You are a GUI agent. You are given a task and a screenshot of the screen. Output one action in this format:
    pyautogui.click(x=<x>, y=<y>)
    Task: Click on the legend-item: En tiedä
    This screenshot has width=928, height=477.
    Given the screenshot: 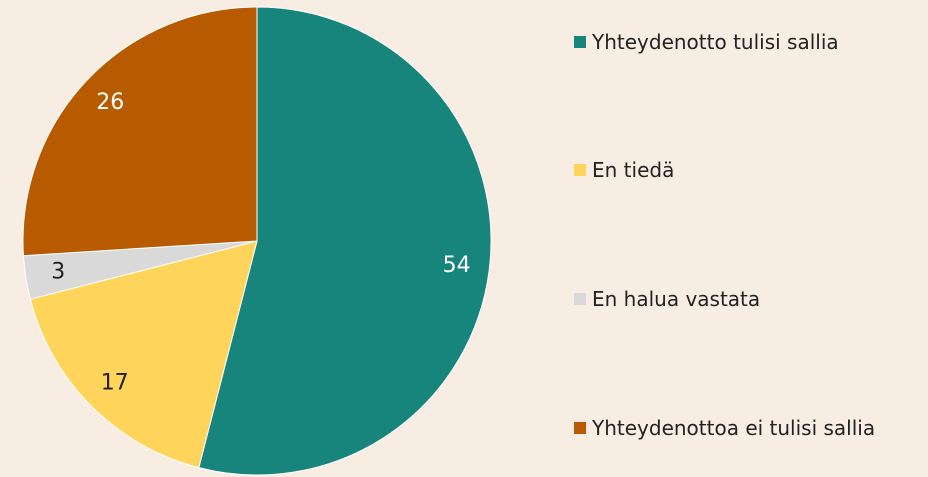 What is the action you would take?
    pyautogui.click(x=739, y=170)
    